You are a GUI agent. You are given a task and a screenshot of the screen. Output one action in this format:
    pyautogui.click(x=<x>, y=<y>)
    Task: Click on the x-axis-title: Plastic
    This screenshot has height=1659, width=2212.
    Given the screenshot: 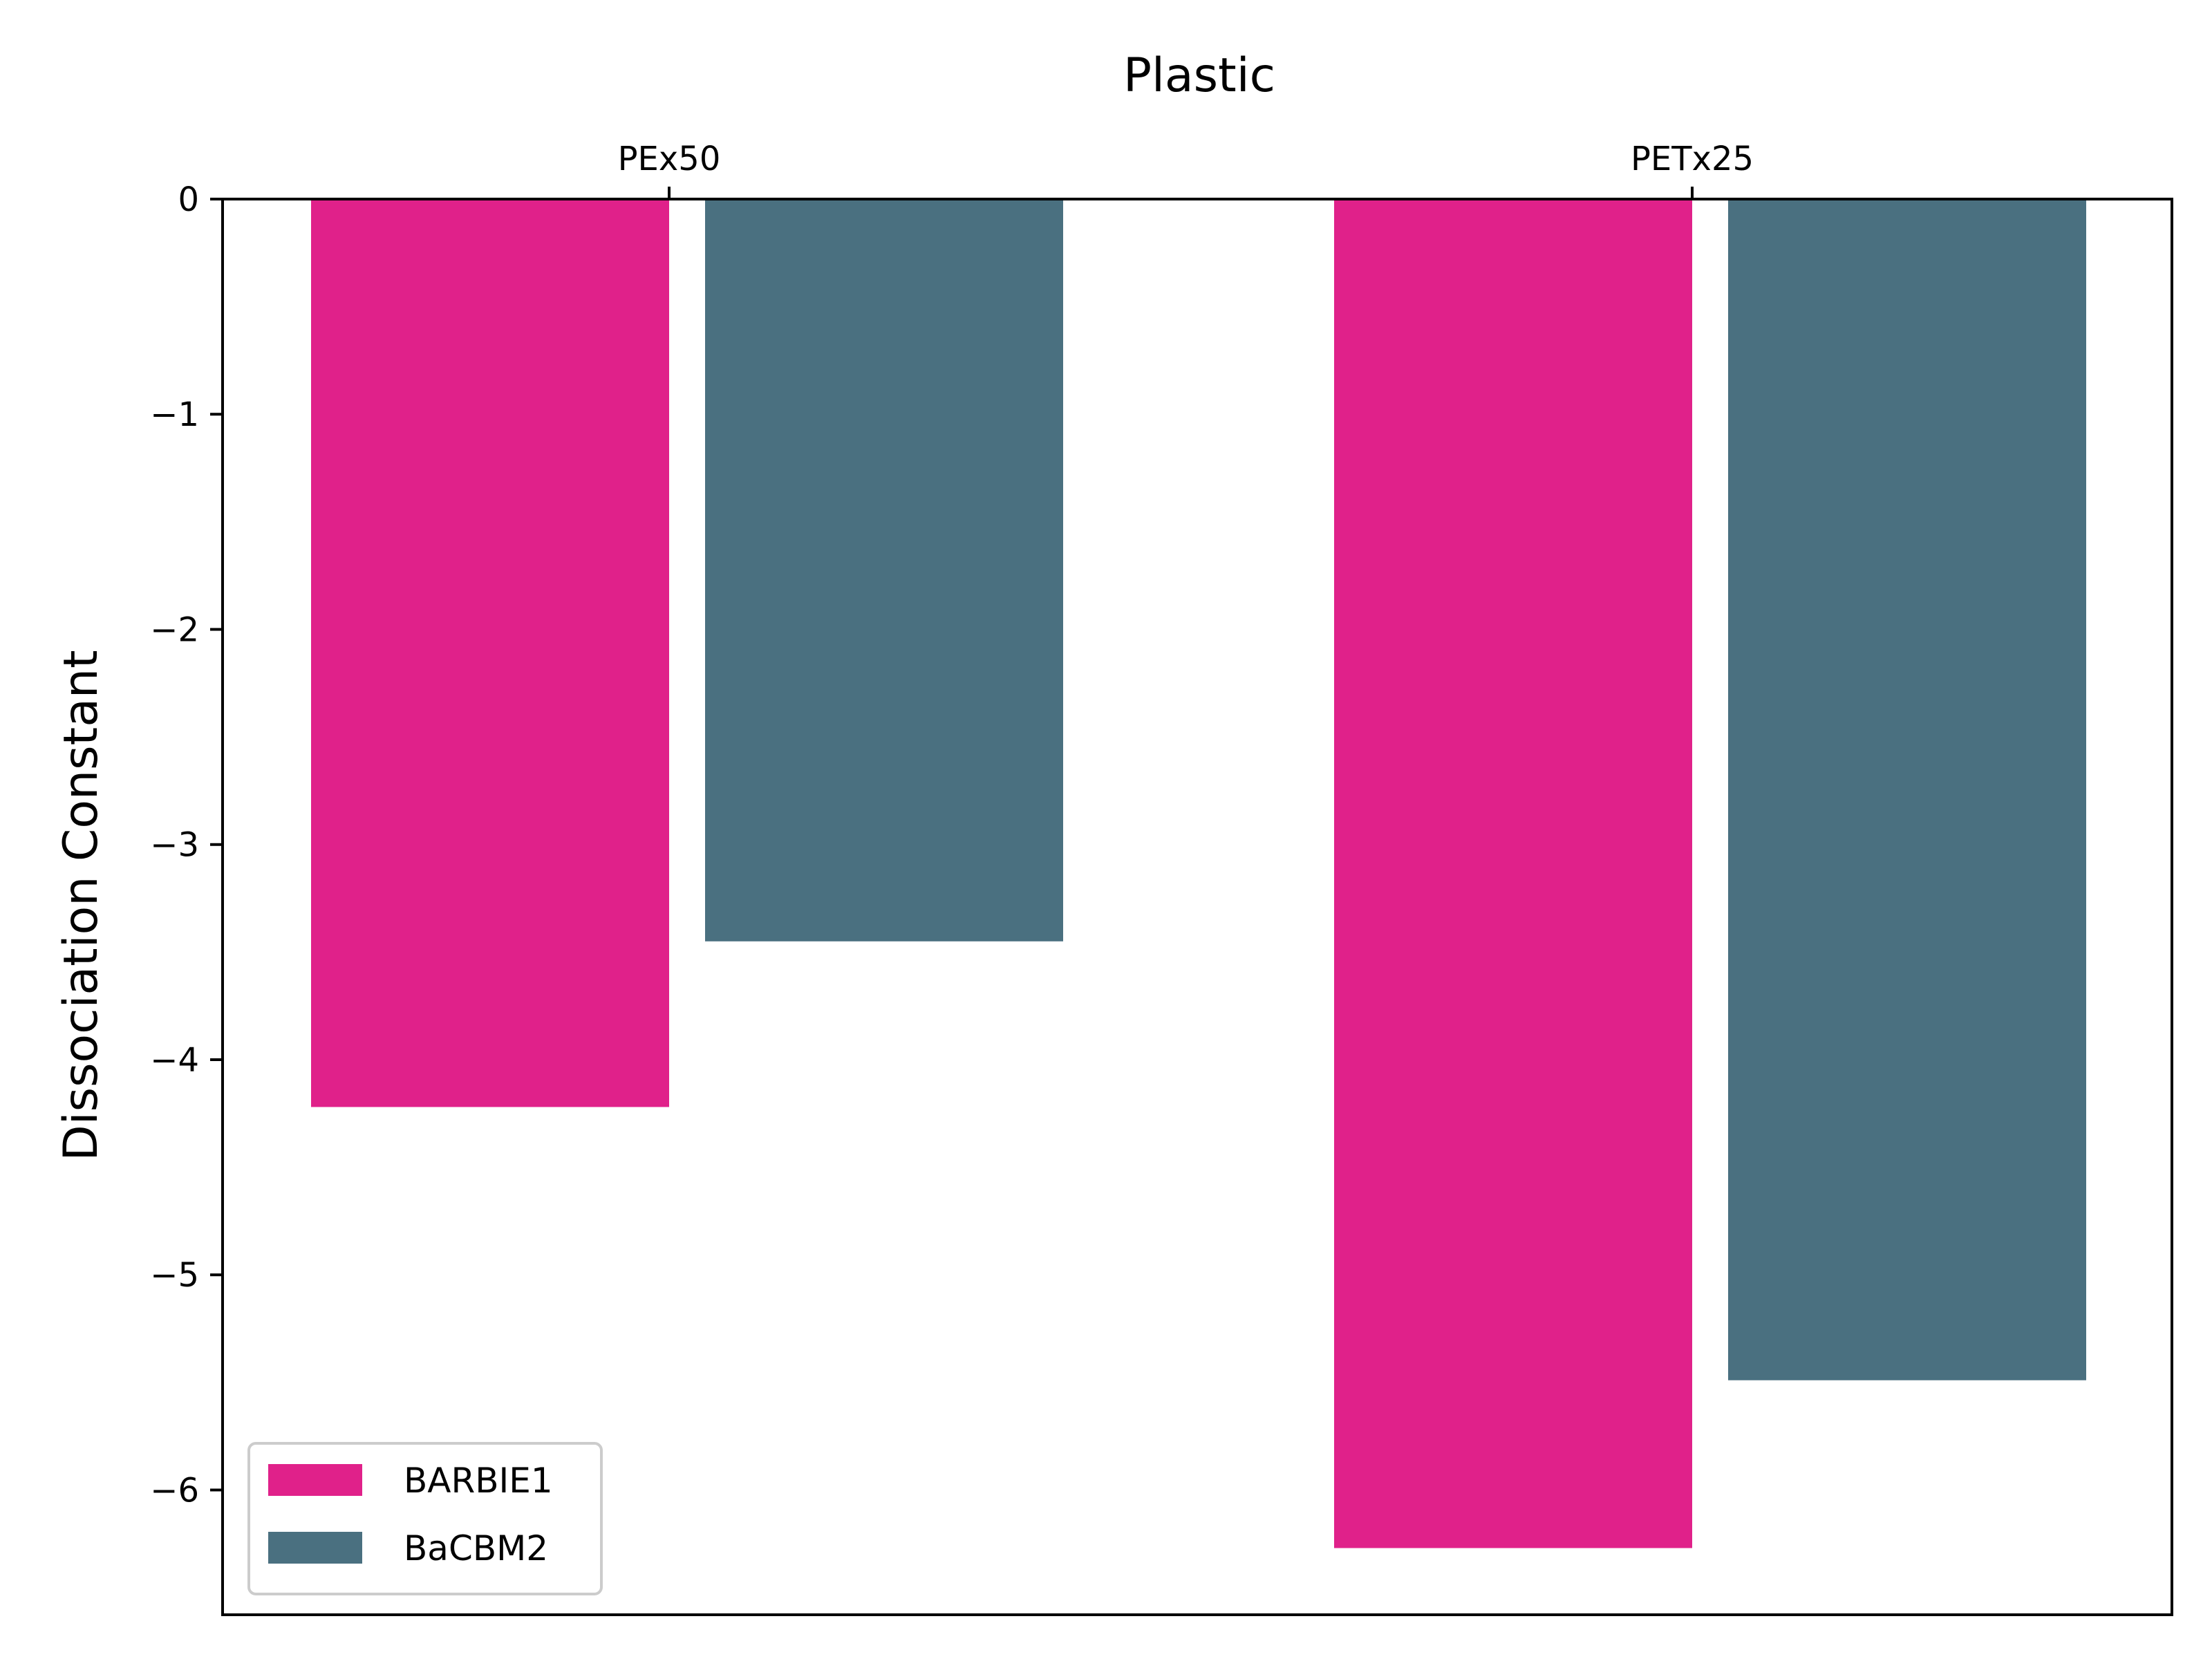 What is the action you would take?
    pyautogui.click(x=1199, y=75)
    